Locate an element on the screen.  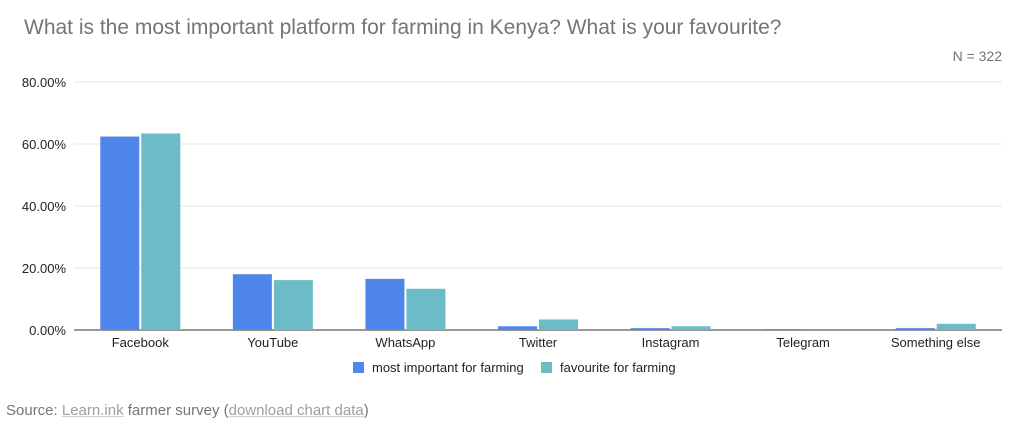
y-tick-label: 60.00% is located at coordinates (44, 144).